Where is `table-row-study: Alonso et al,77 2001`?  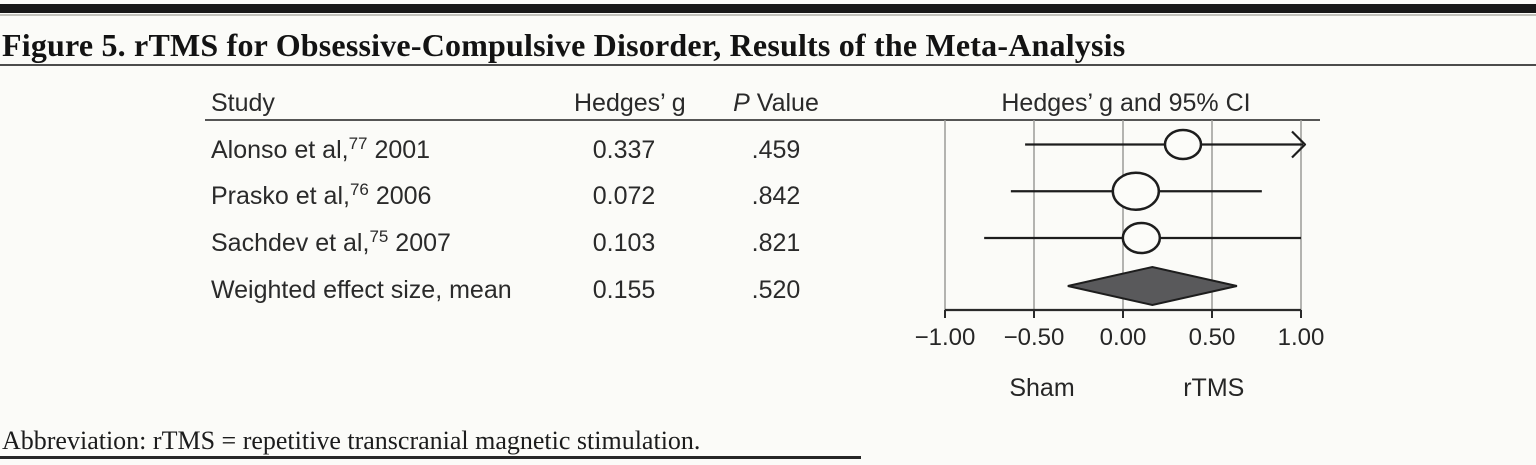
table-row-study: Alonso et al,77 2001 is located at coordinates (391, 151).